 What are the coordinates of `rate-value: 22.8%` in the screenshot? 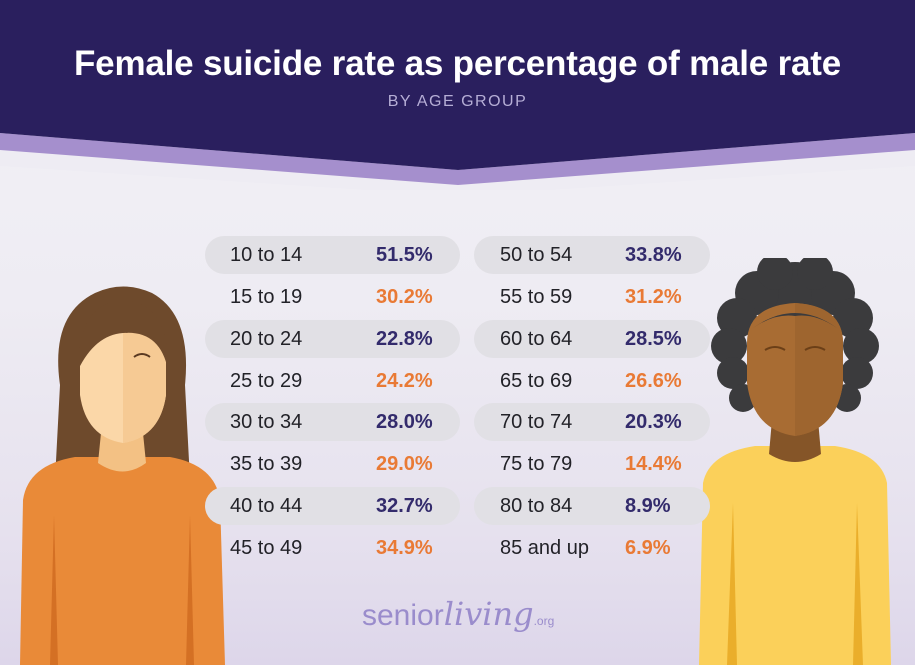 It's located at (404, 339).